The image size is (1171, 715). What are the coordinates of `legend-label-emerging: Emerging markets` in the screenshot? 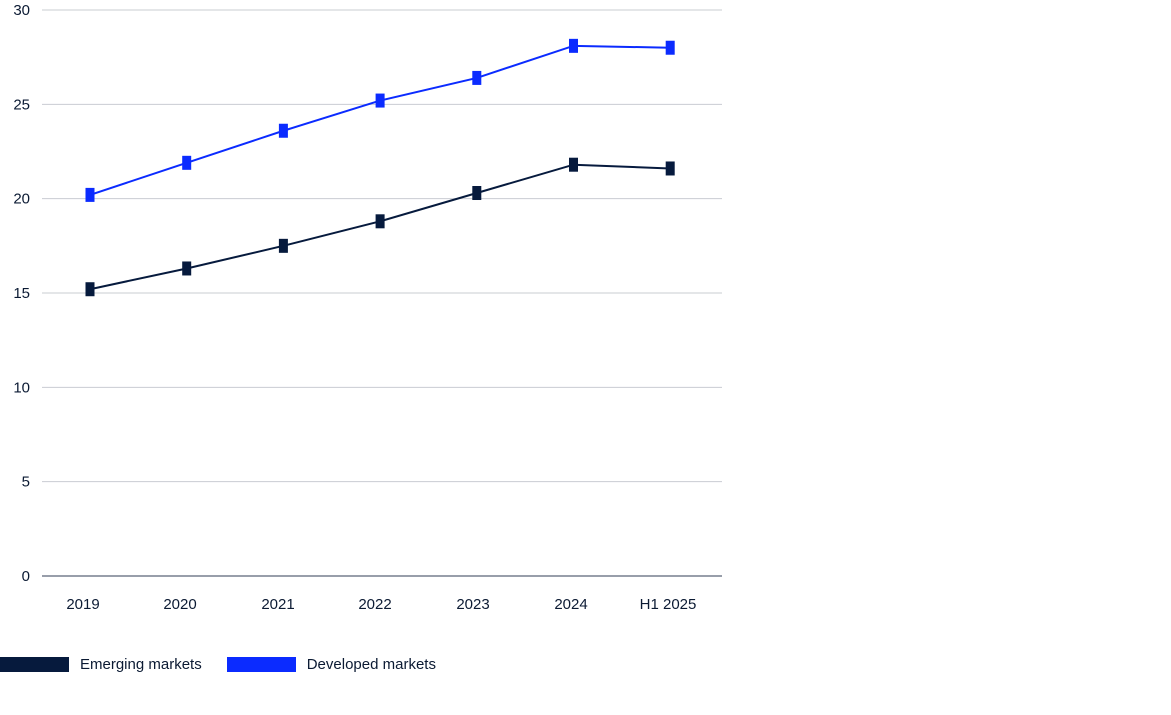 It's located at (141, 664).